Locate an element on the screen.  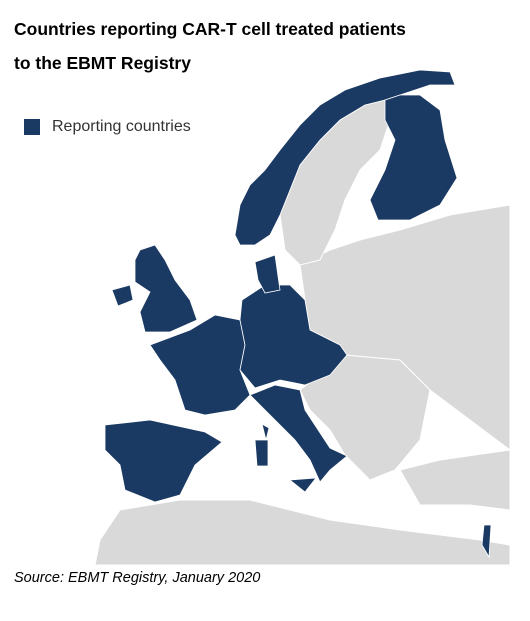
legend: Reporting countries is located at coordinates (107, 127).